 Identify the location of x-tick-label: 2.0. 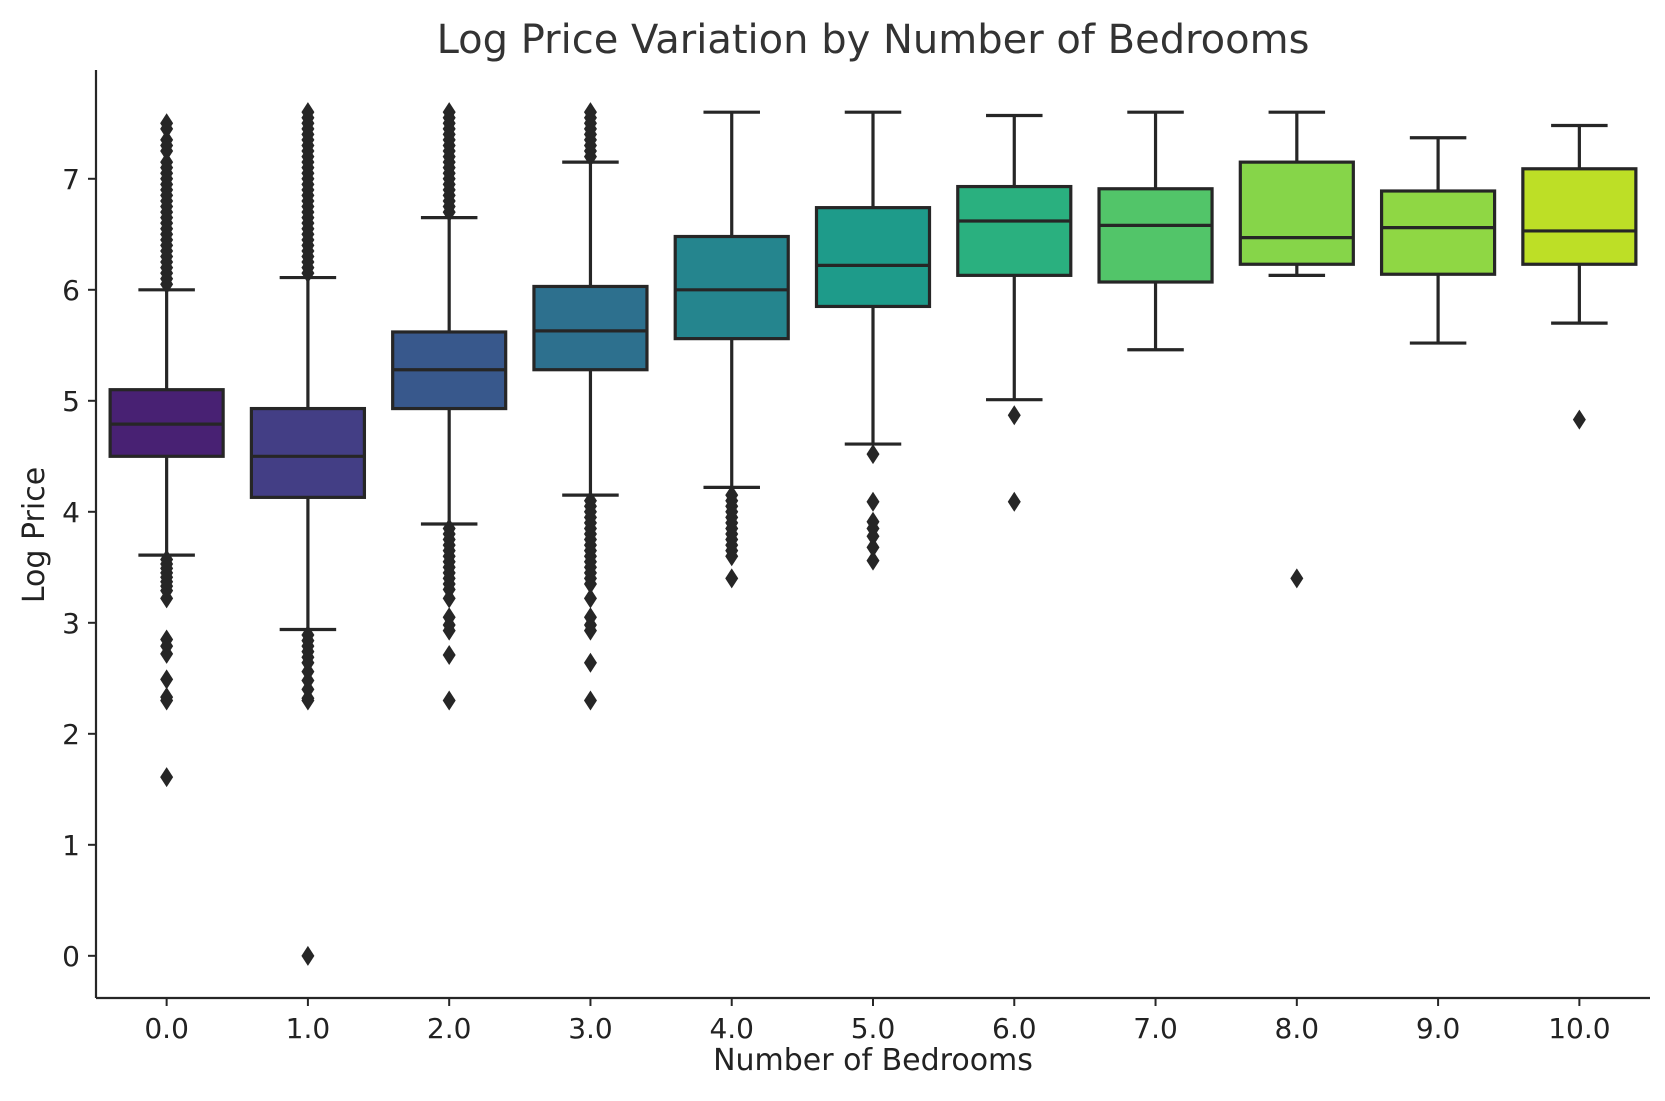
(449, 1028).